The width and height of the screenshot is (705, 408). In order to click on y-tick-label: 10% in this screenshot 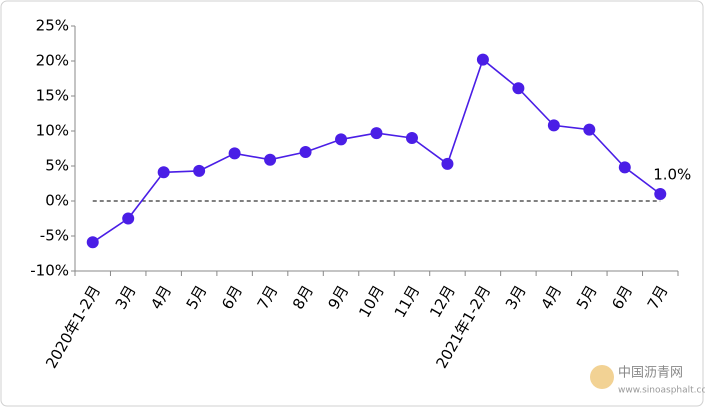, I will do `click(52, 131)`.